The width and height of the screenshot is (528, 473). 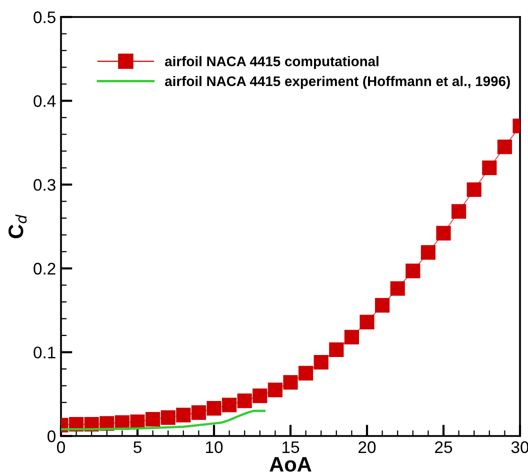 What do you see at coordinates (291, 464) in the screenshot?
I see `x-axis-title: AoA` at bounding box center [291, 464].